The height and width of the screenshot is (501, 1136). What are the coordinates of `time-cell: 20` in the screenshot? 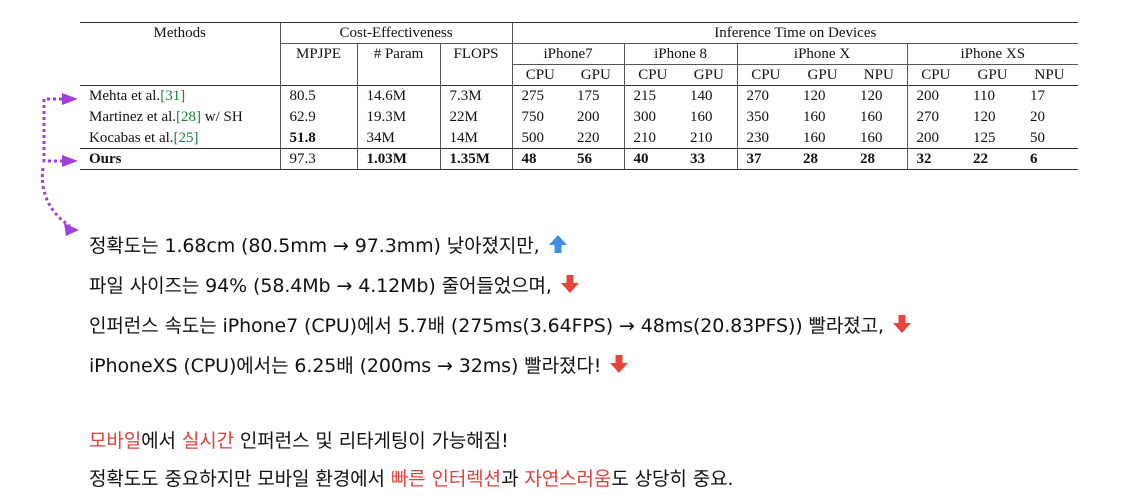 It's located at (1038, 117).